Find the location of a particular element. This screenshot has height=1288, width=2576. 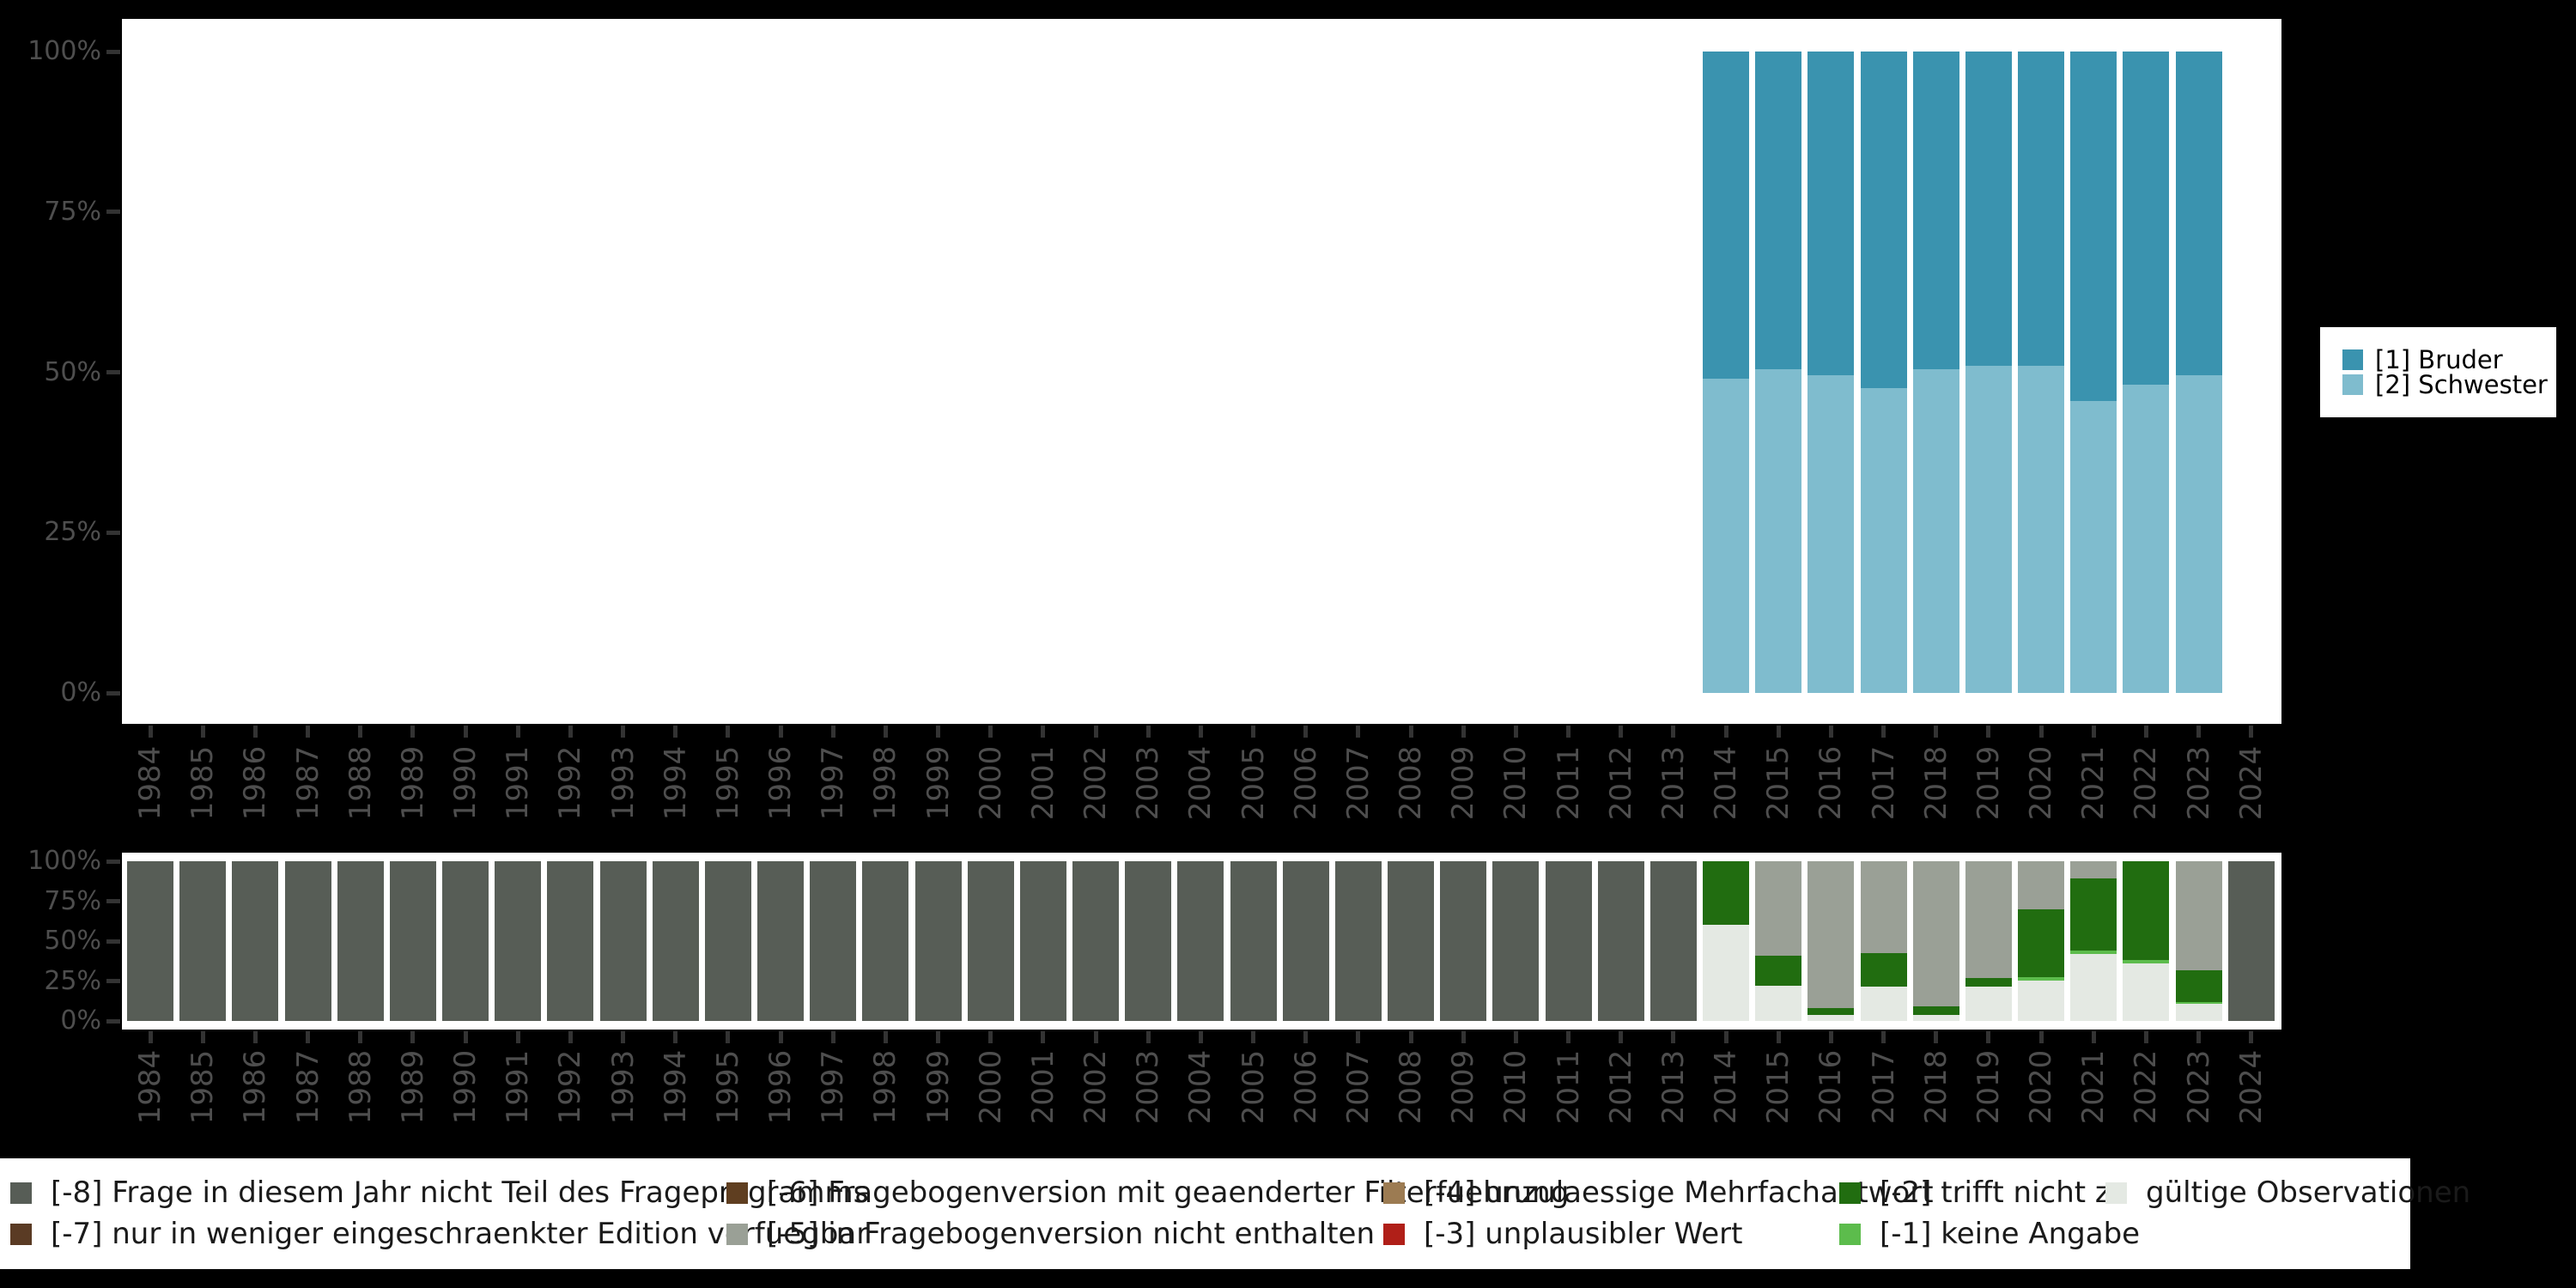

x-axis-tick-label: 1991 is located at coordinates (519, 783).